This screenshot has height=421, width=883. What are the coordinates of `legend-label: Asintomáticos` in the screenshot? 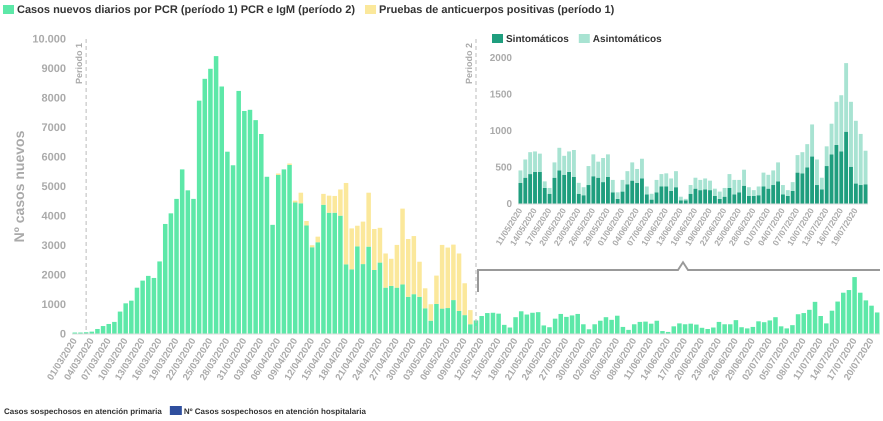 It's located at (627, 39).